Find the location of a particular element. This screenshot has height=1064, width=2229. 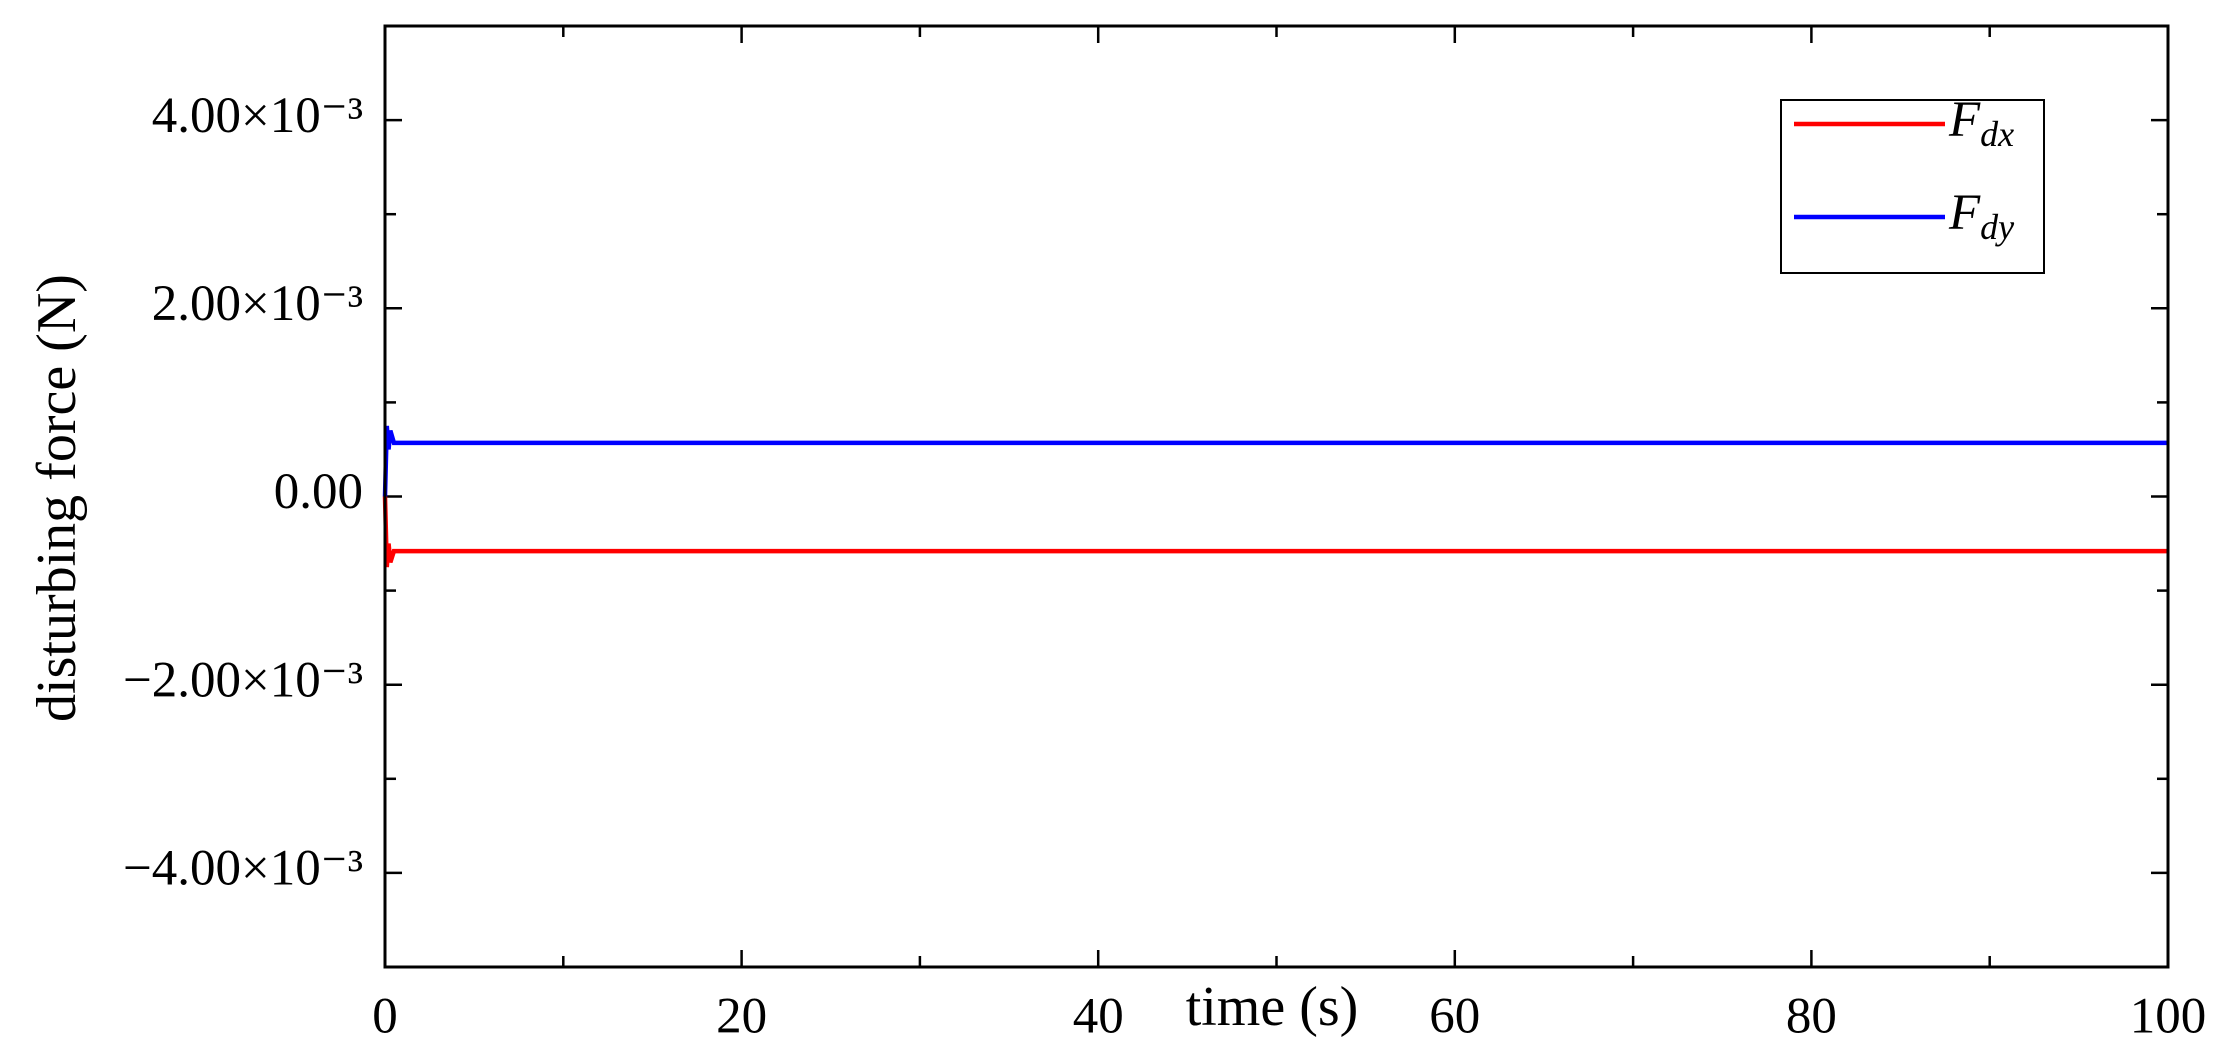

y-tick-label: 4.00×10⁻³ is located at coordinates (257, 116).